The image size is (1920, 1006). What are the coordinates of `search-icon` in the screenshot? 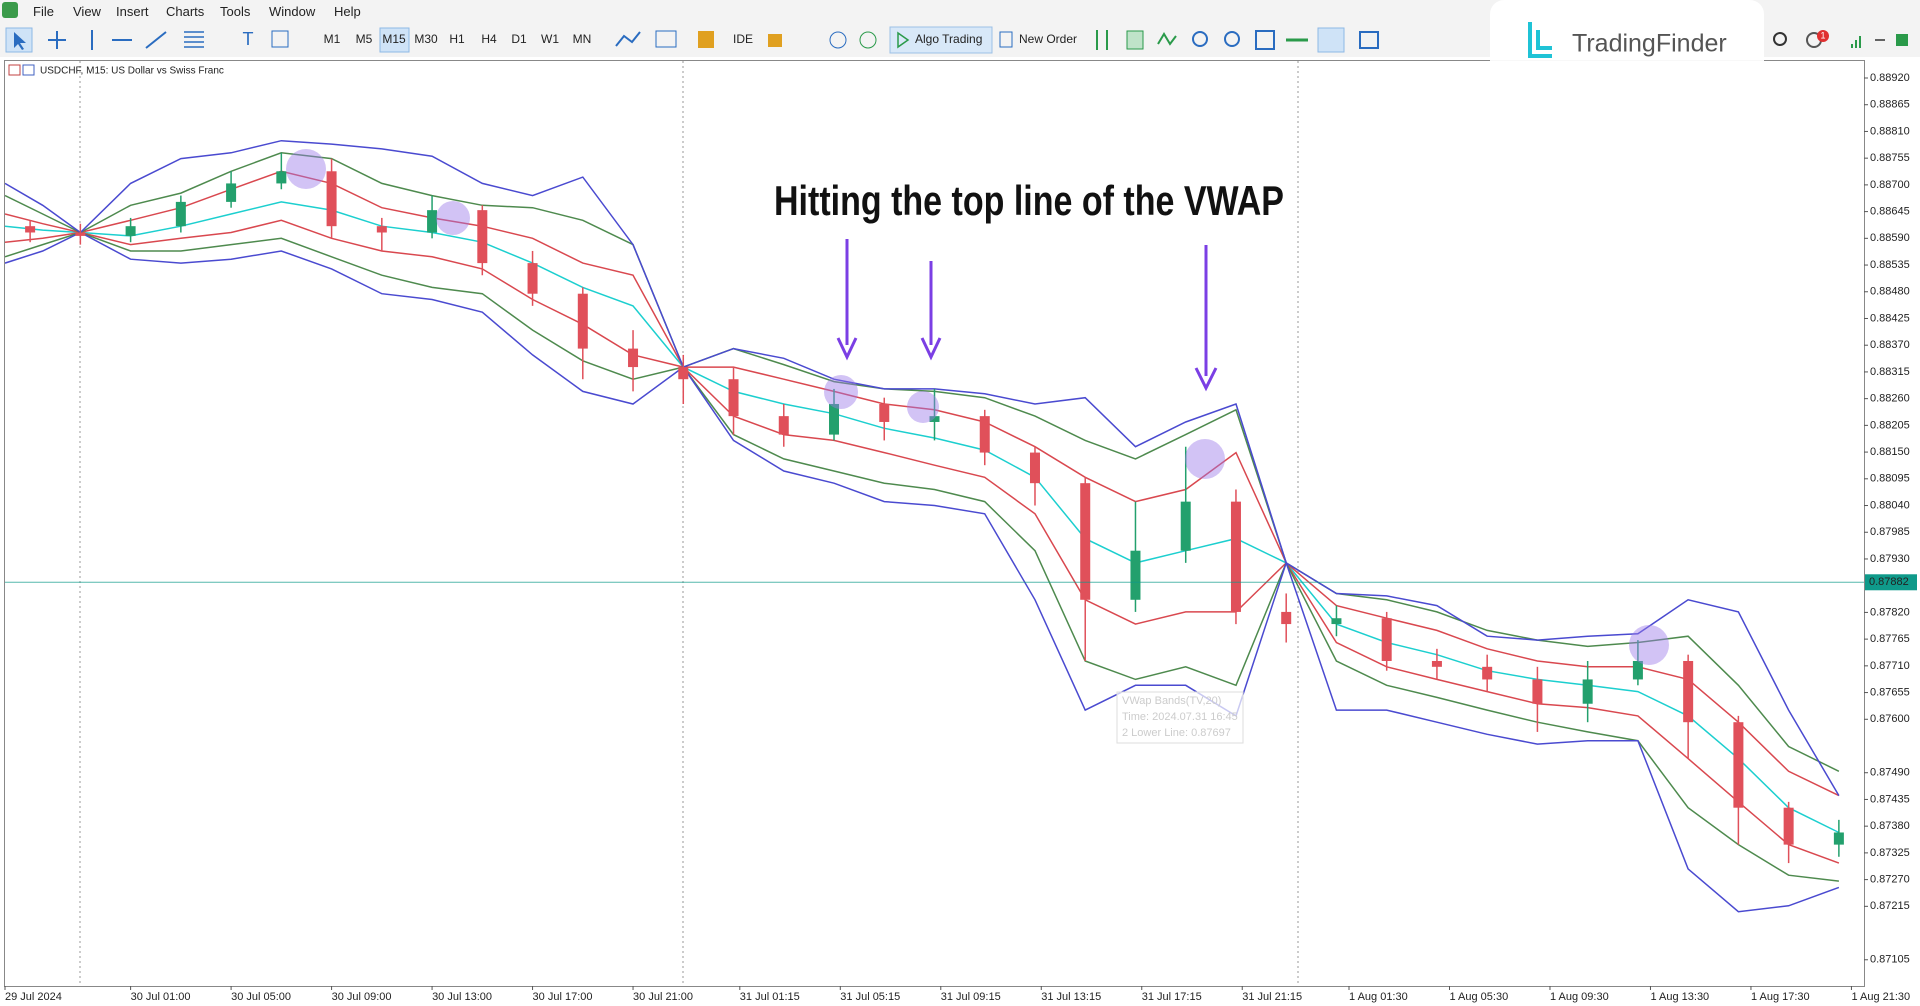 It's located at (1780, 39).